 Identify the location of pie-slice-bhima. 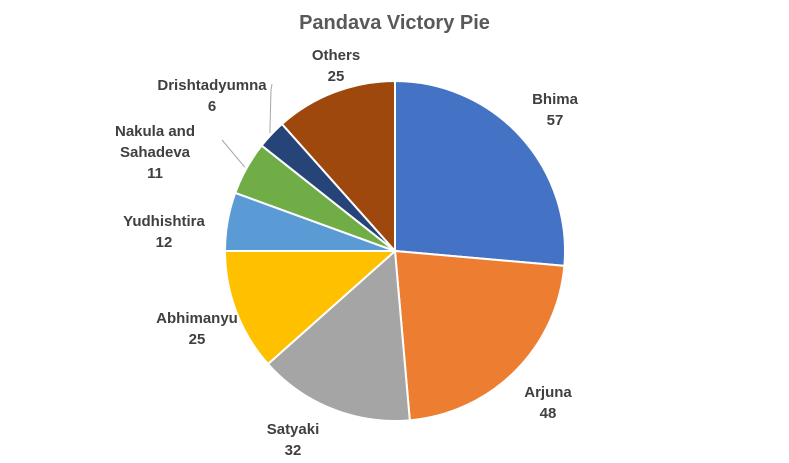
(480, 173).